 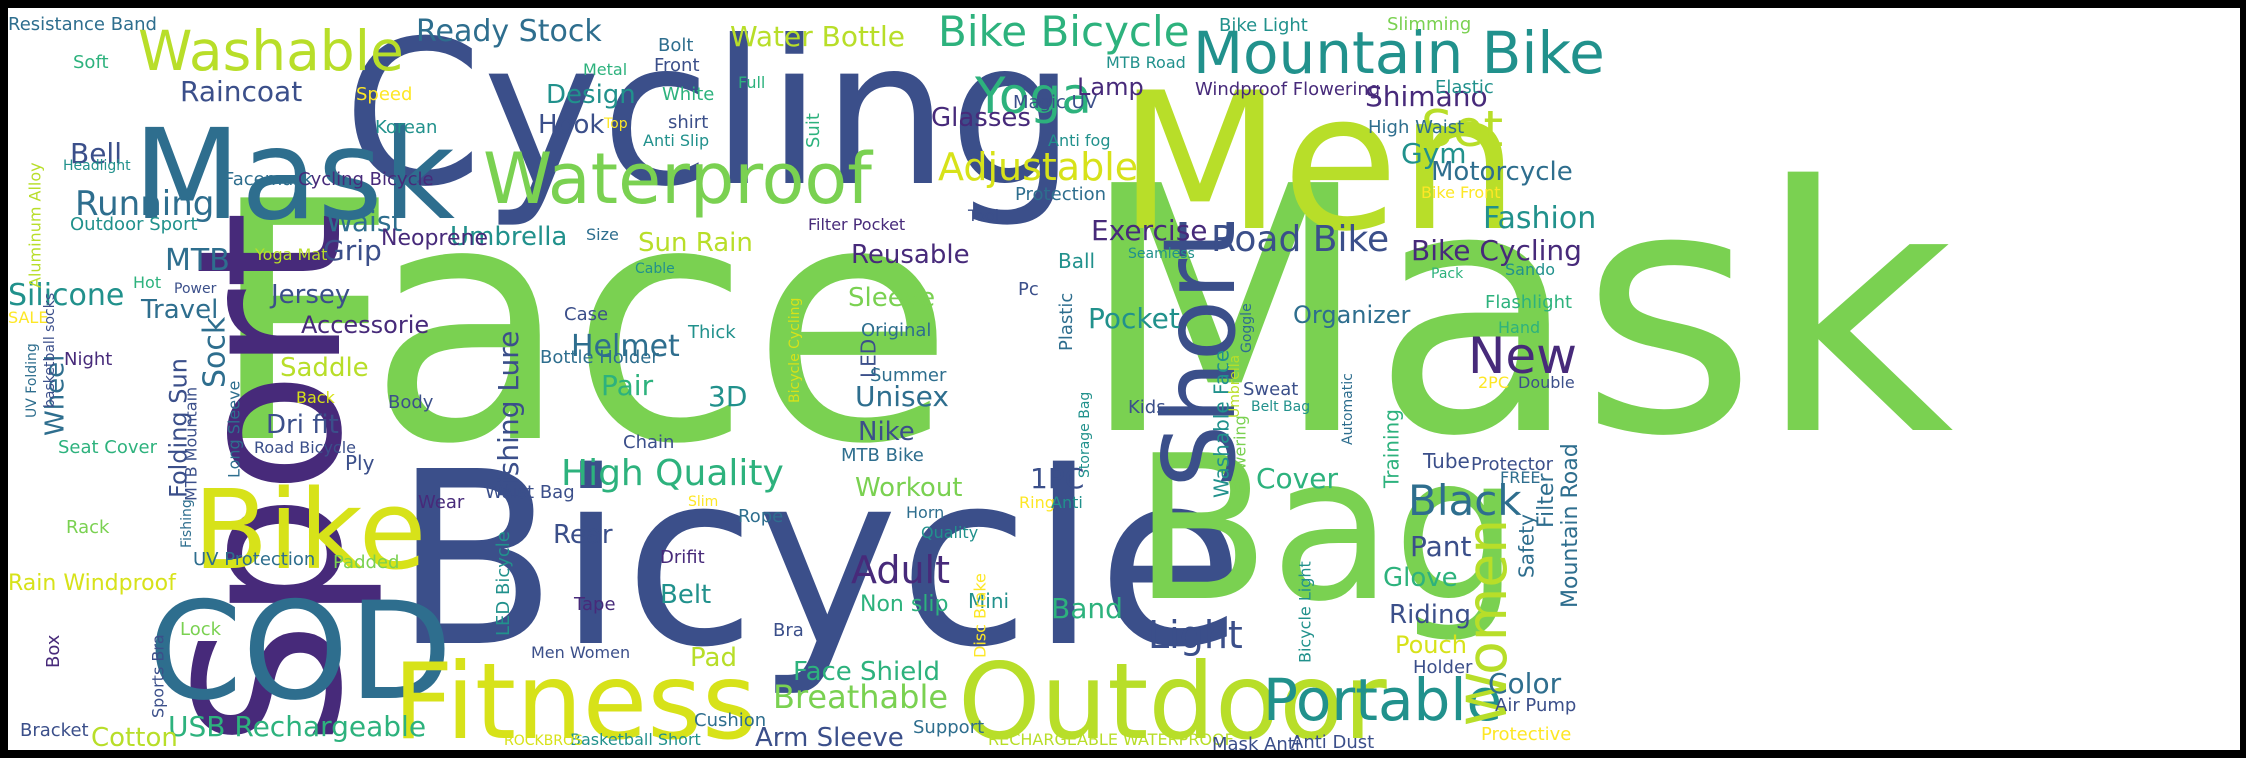 I want to click on word-fashion: Fashion, so click(x=1539, y=218).